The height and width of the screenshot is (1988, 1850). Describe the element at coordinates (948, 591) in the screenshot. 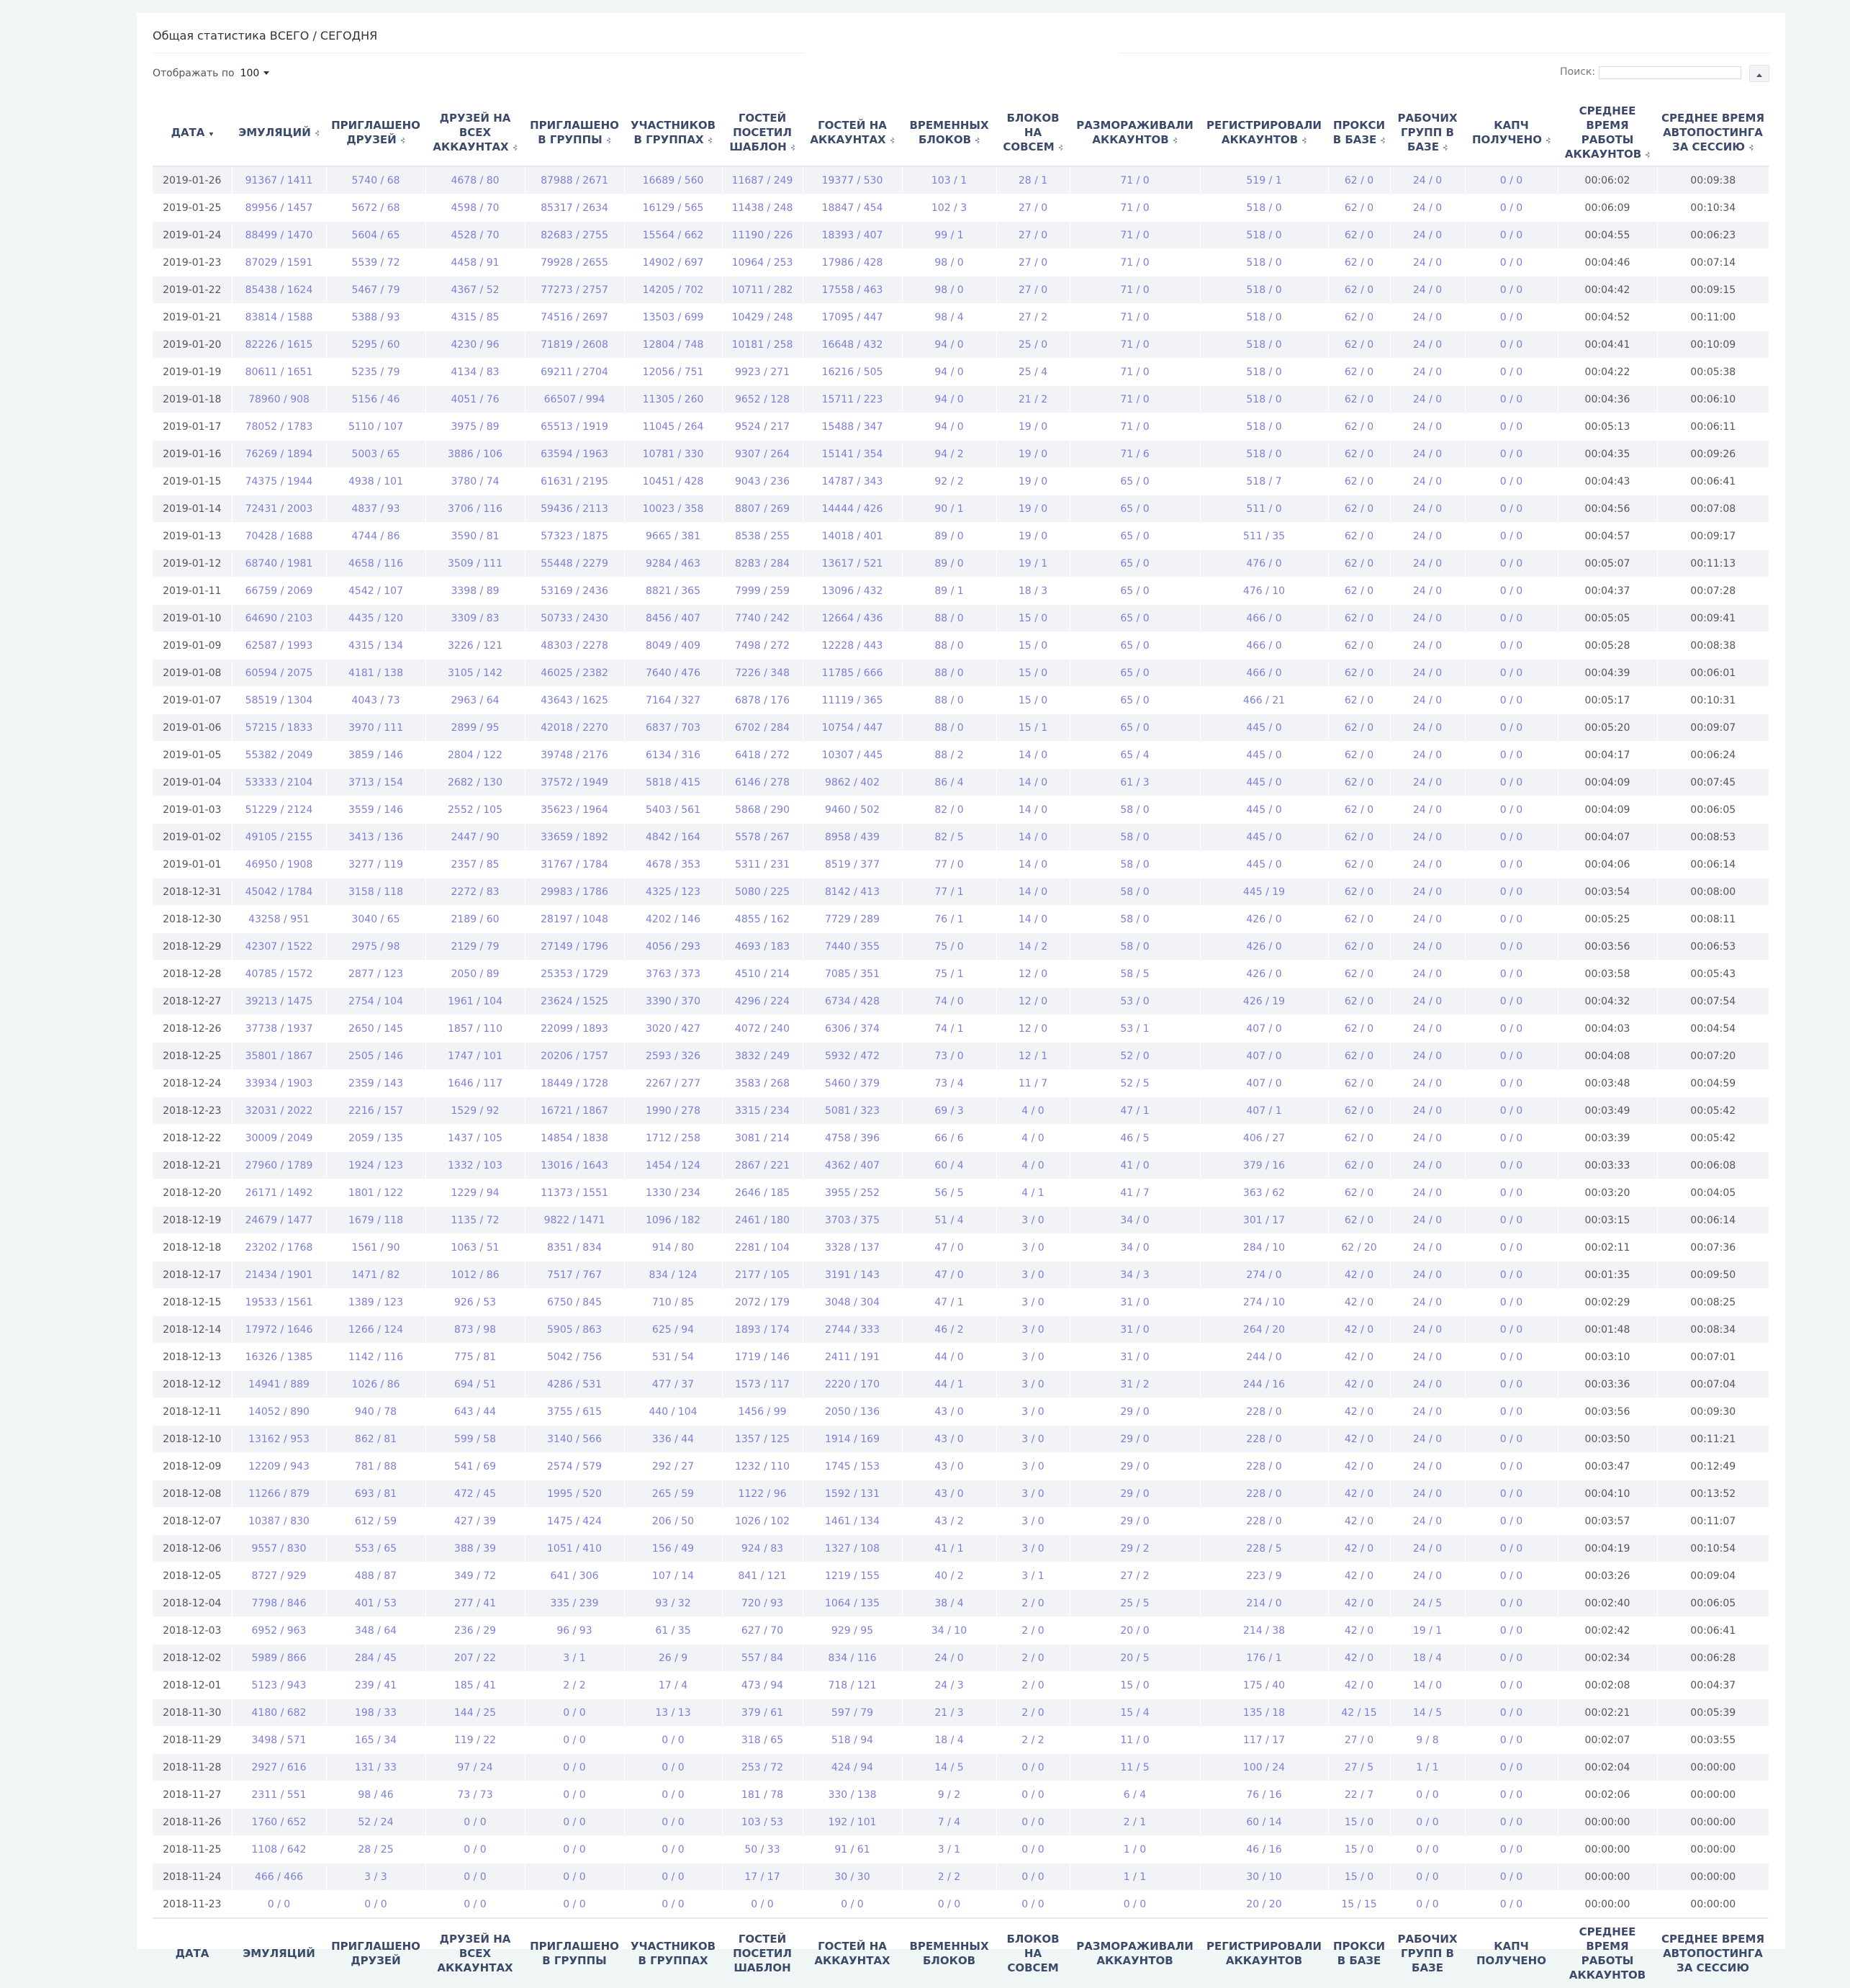

I see `stat-cell: 89 / 1` at that location.